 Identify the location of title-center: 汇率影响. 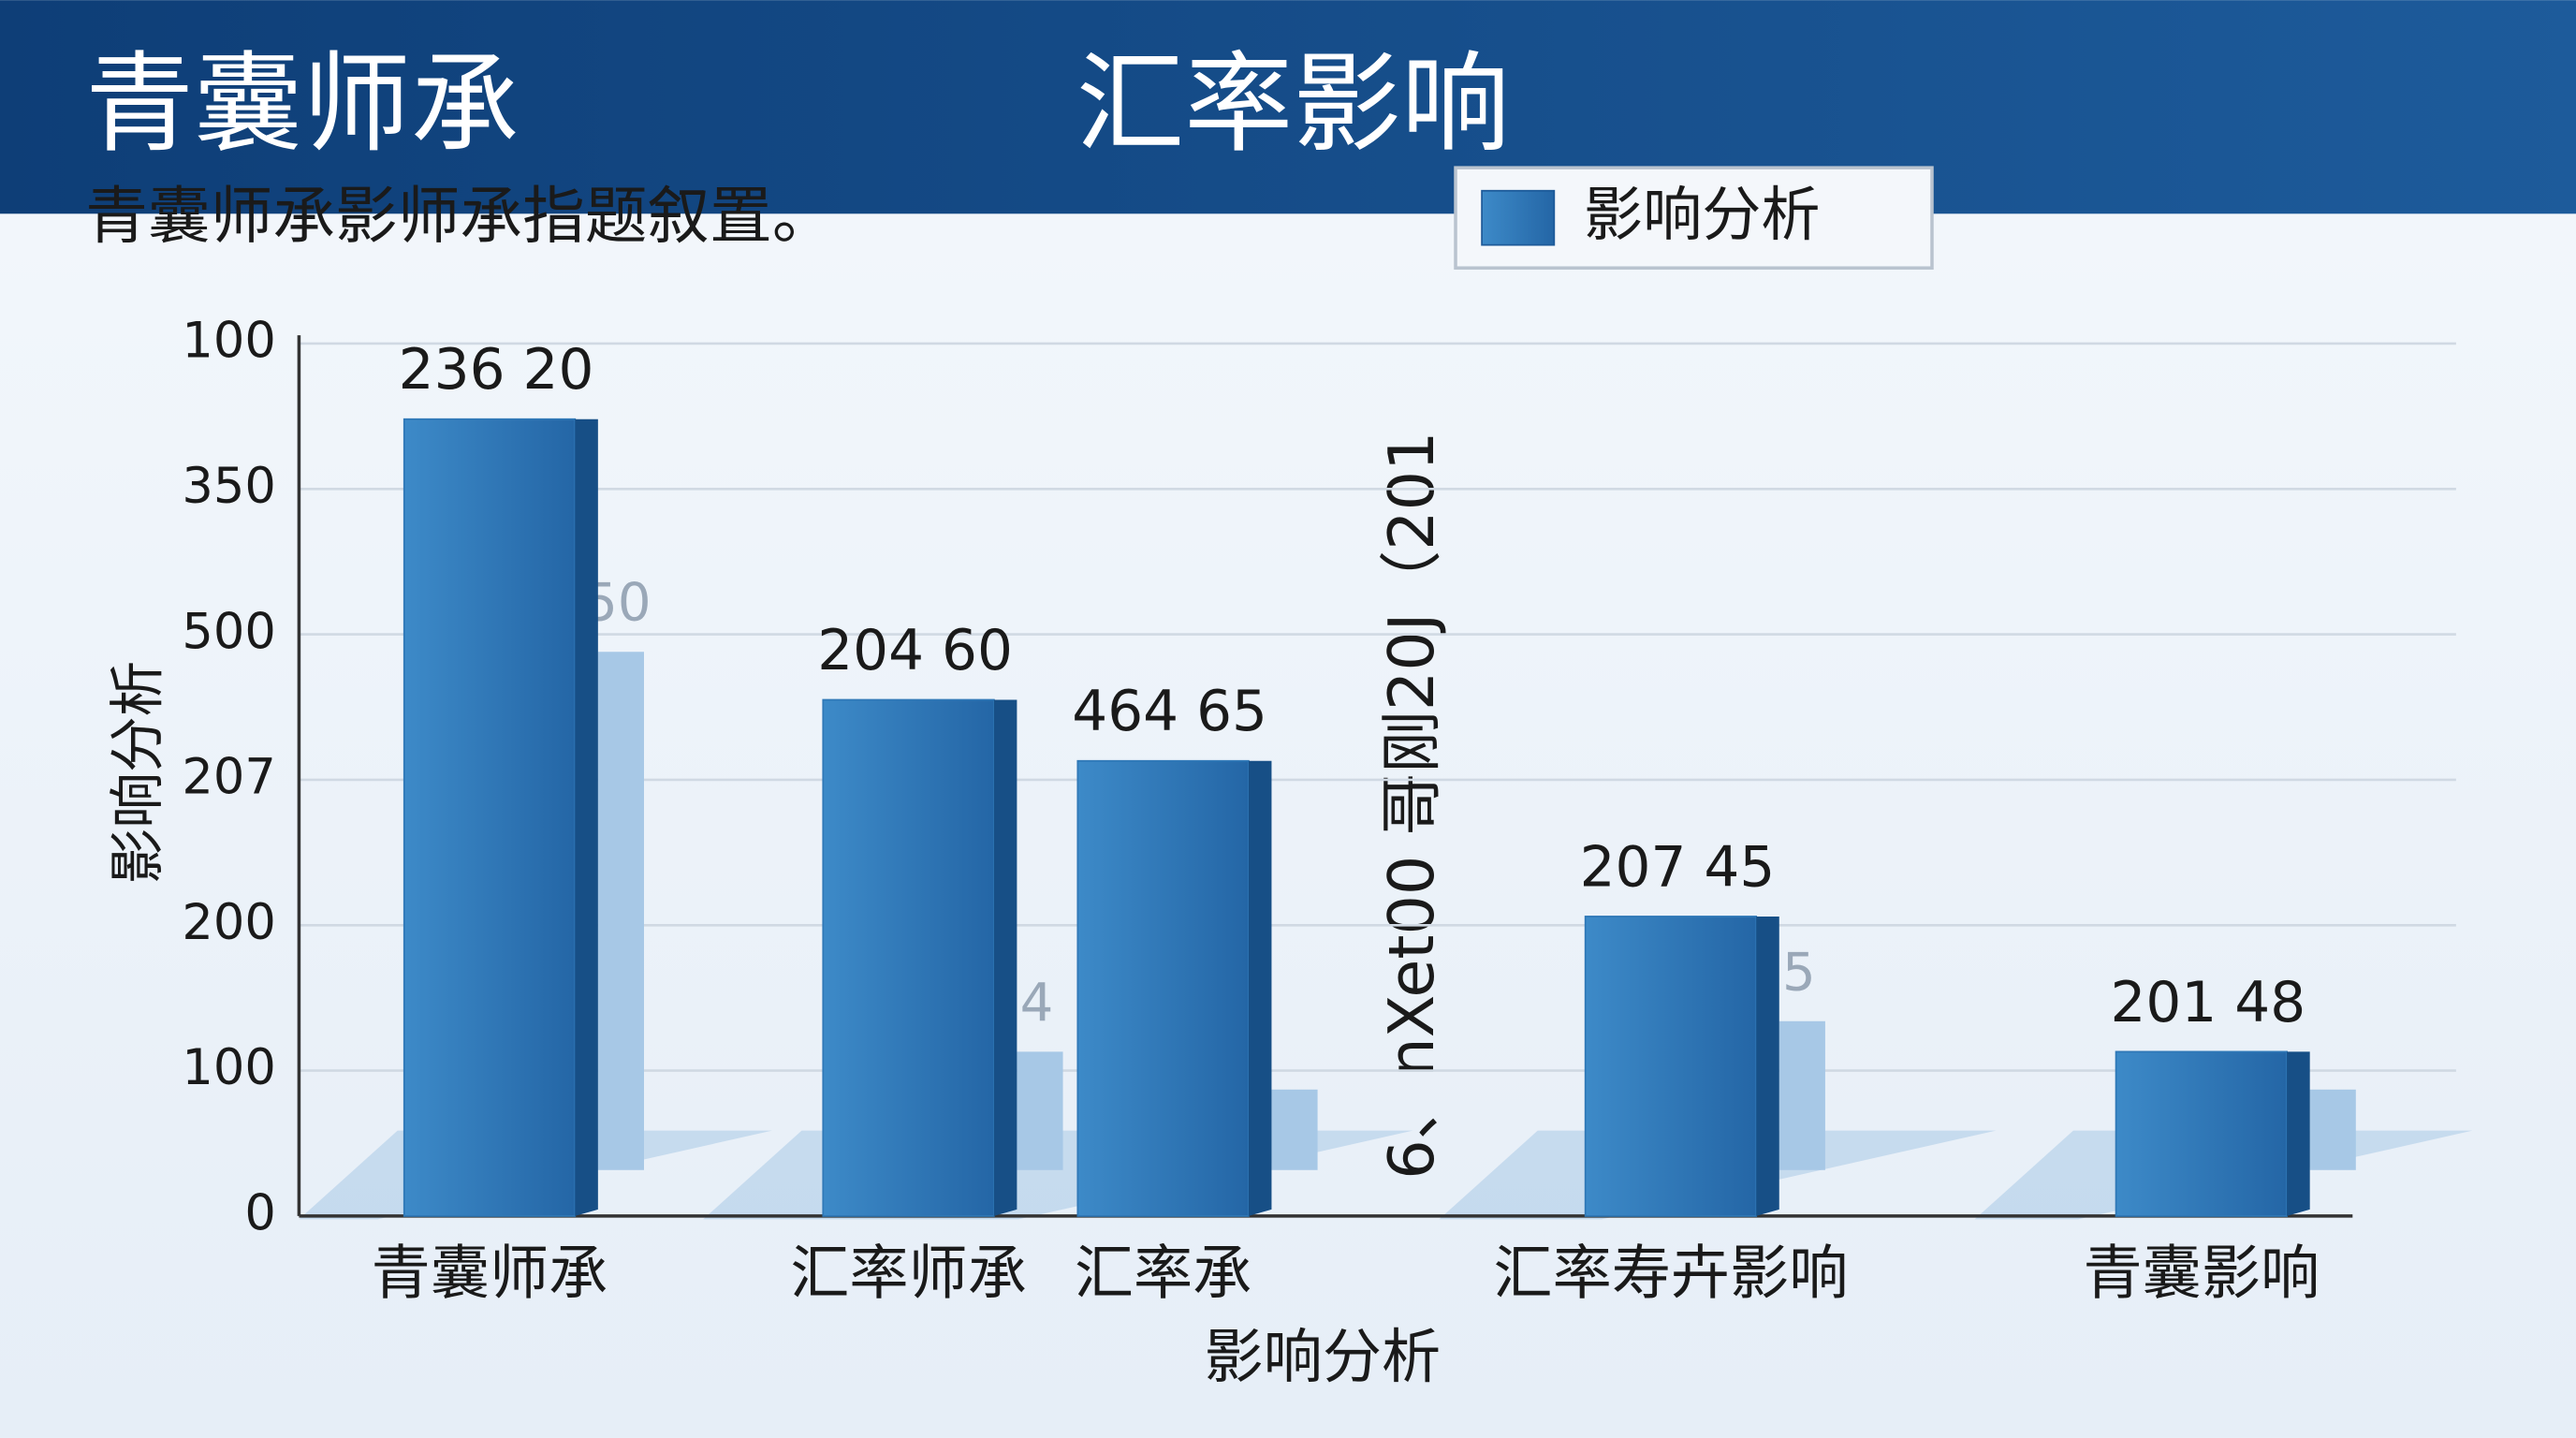
(1293, 104).